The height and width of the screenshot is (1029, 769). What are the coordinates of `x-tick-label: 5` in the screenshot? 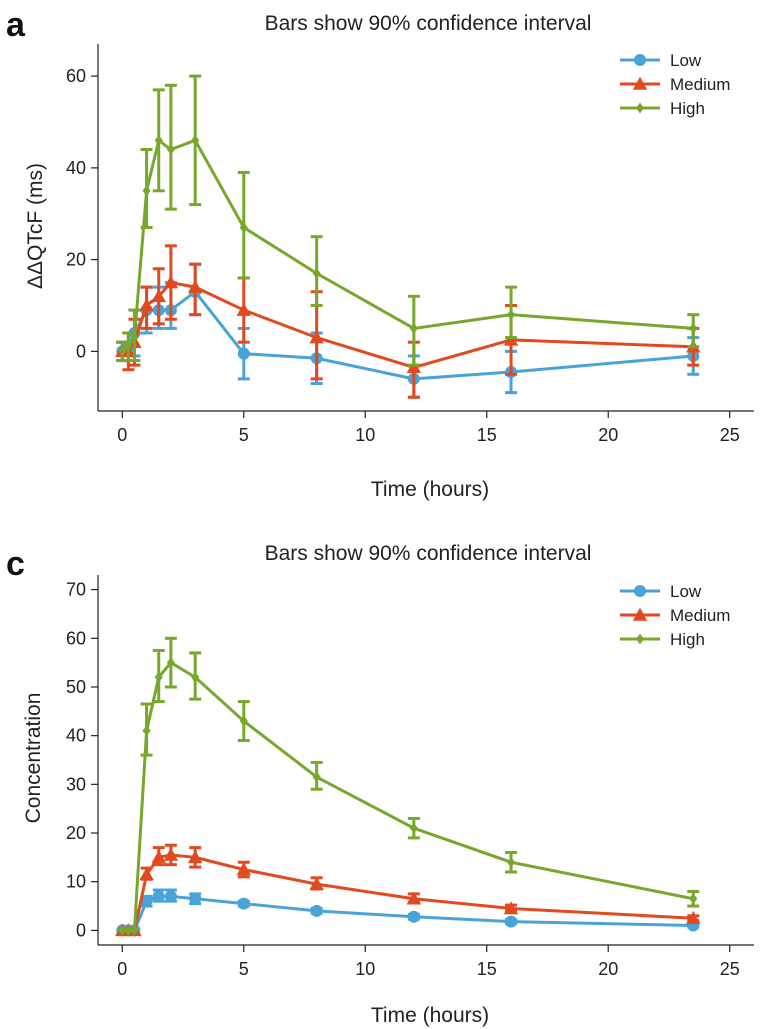 It's located at (244, 969).